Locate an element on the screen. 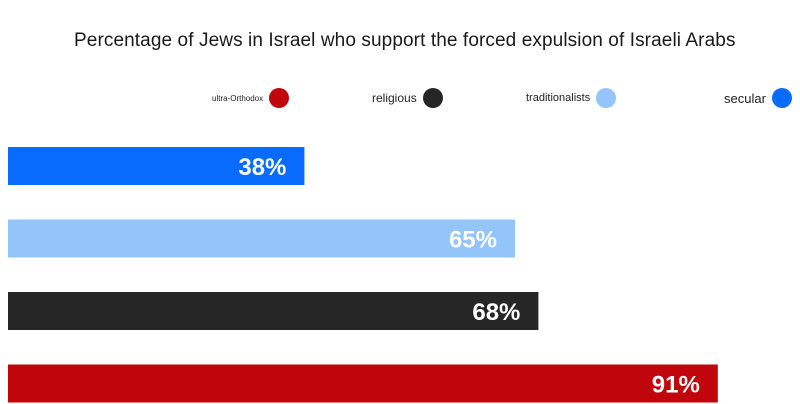  legend-label: secular is located at coordinates (745, 98).